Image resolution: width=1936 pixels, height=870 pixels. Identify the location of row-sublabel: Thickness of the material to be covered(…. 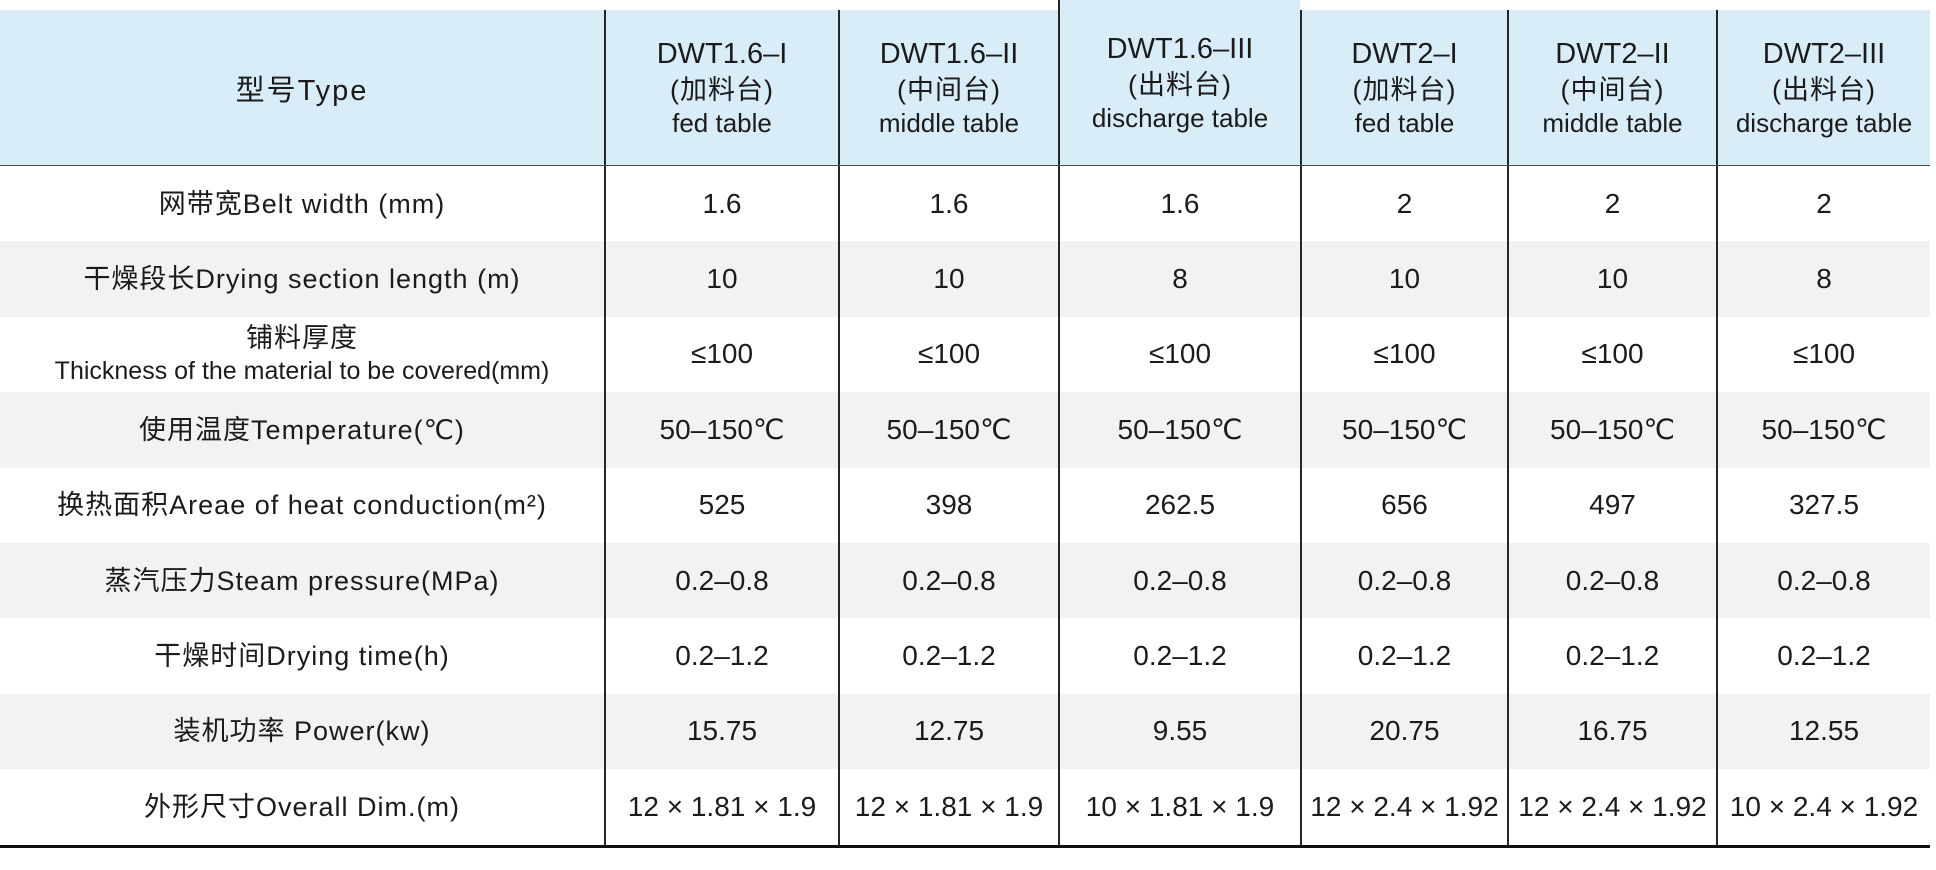
(302, 371).